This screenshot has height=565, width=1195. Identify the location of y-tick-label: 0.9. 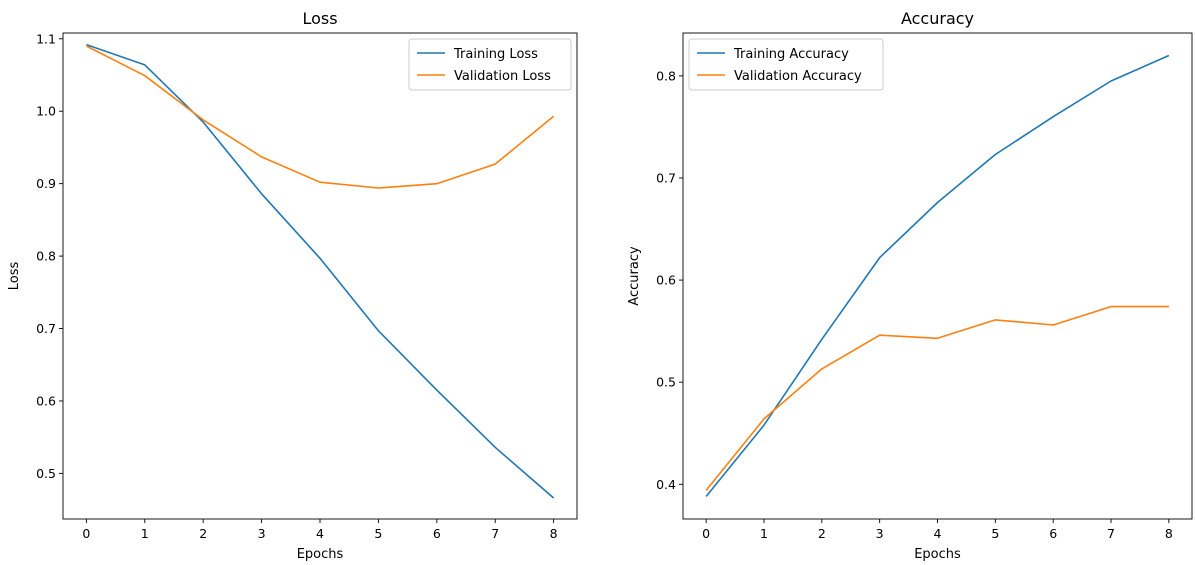
(46, 183).